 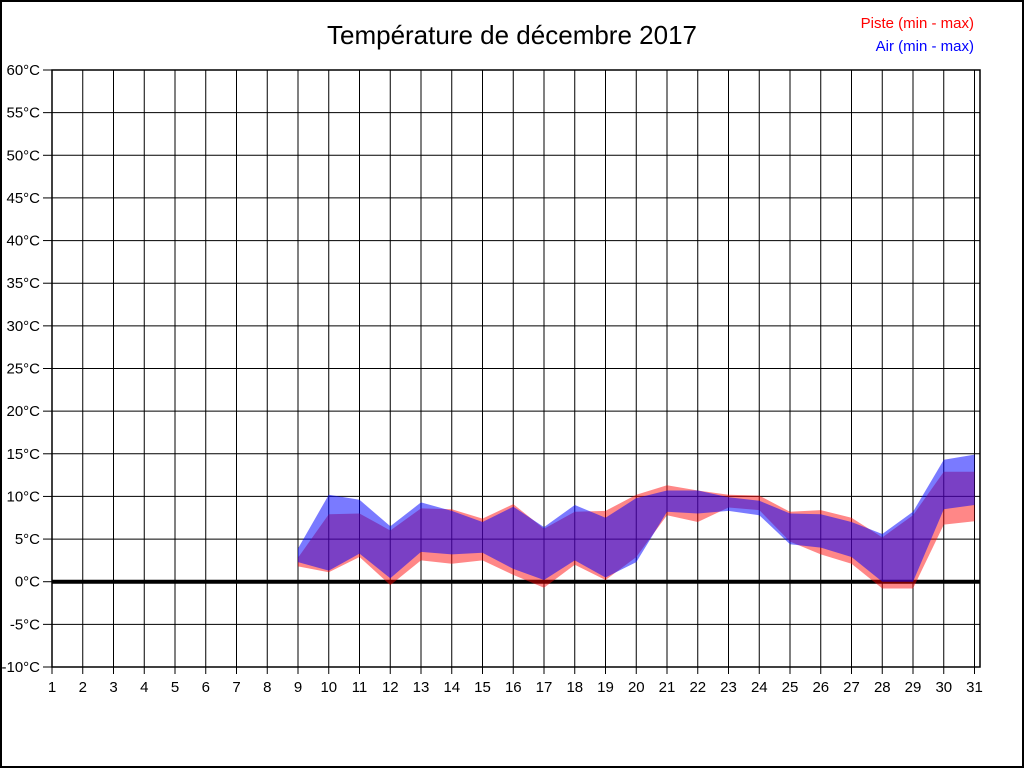 I want to click on x-tick-label: 19, so click(x=605, y=687).